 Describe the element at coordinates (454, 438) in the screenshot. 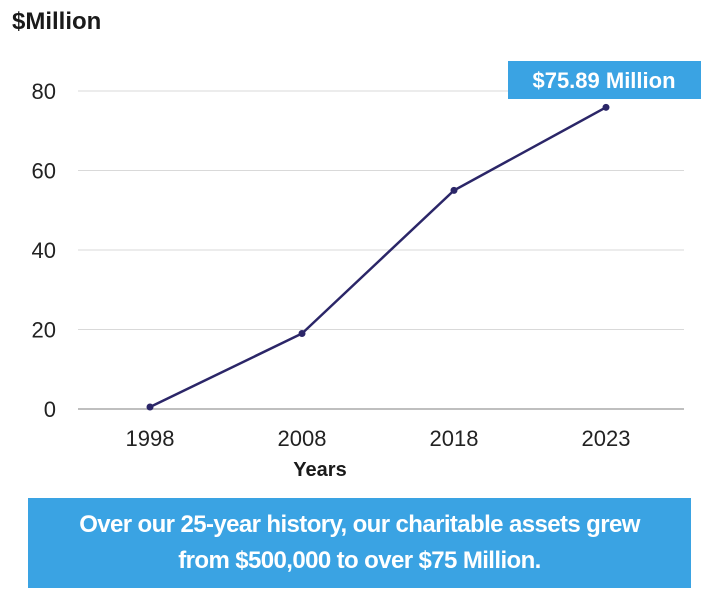

I see `x-tick-label: 2018` at that location.